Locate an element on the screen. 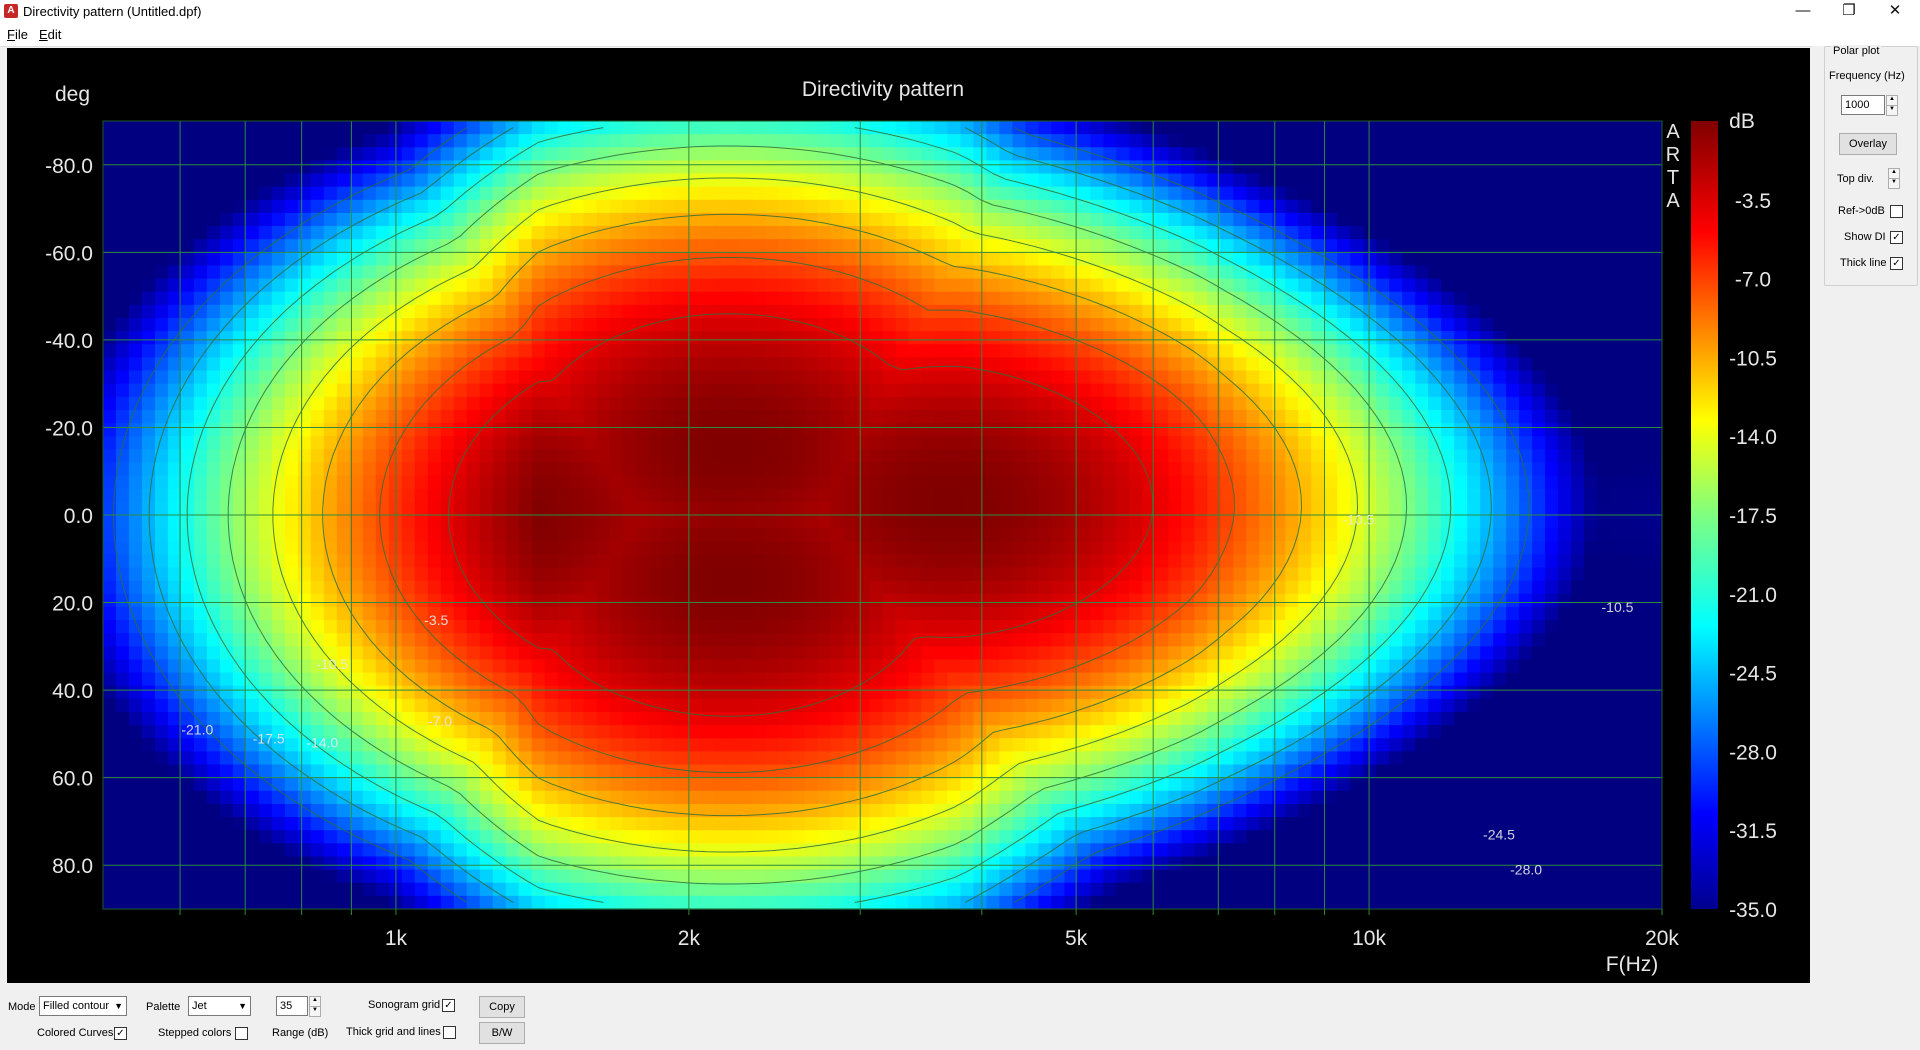 Image resolution: width=1920 pixels, height=1050 pixels. menu-edit: Edit is located at coordinates (50, 34).